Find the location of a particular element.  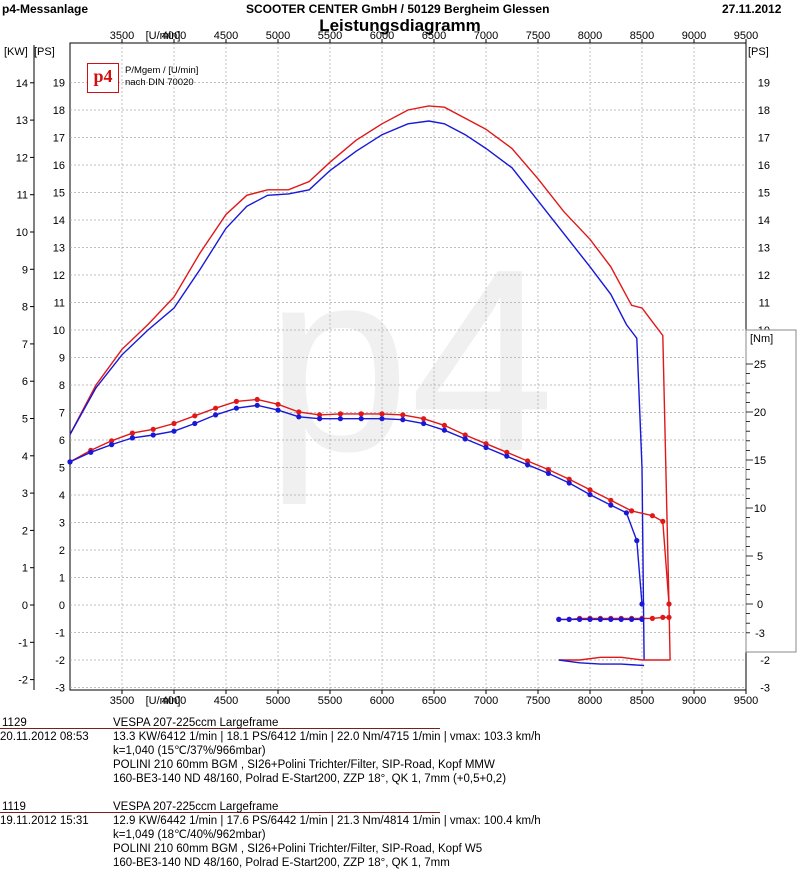

run-date: 20.11.2012 08:53 is located at coordinates (44, 737).